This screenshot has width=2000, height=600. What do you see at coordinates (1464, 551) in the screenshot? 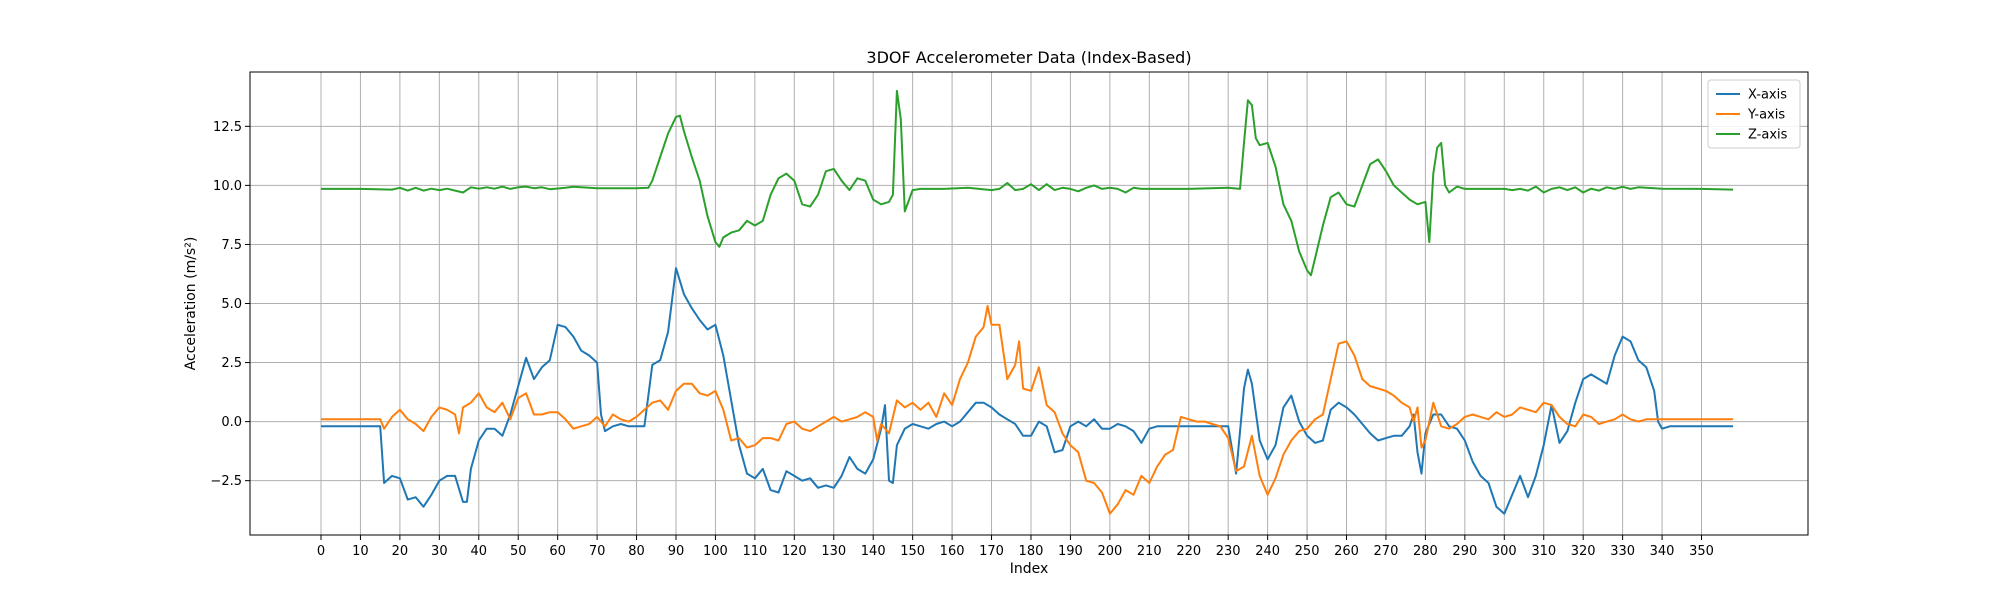
I see `x-tick-label: 290` at bounding box center [1464, 551].